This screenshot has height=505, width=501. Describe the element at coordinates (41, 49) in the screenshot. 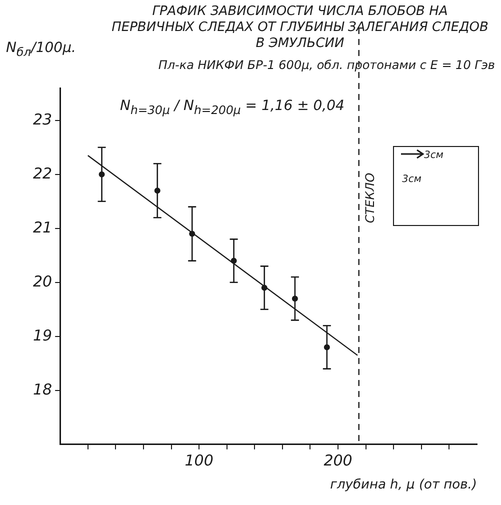

I see `y-axis-title: N$_{бл}$/100μ.` at that location.